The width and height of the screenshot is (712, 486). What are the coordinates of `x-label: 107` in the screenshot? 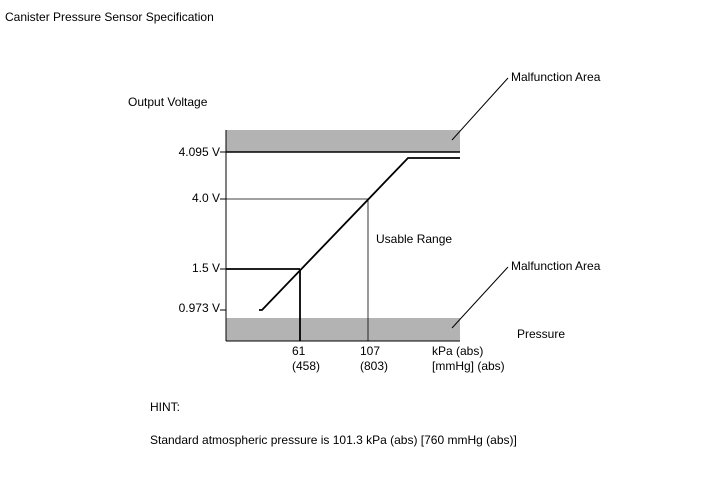 It's located at (370, 351).